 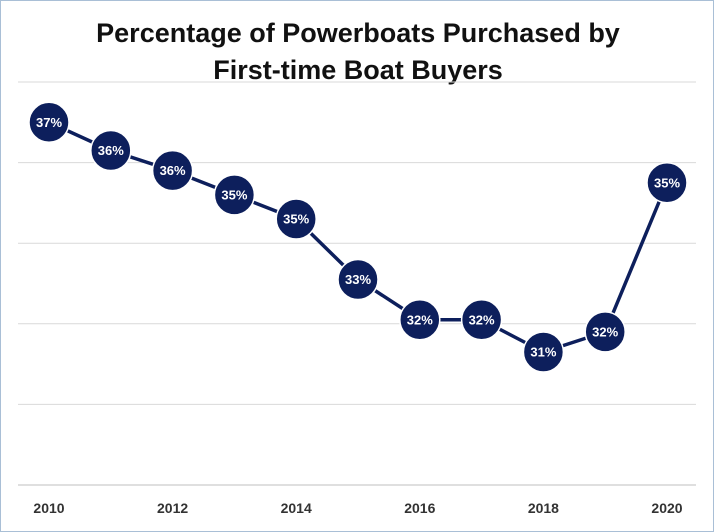 I want to click on chart-title-line-2: First-time Boat Buyers, so click(x=358, y=70).